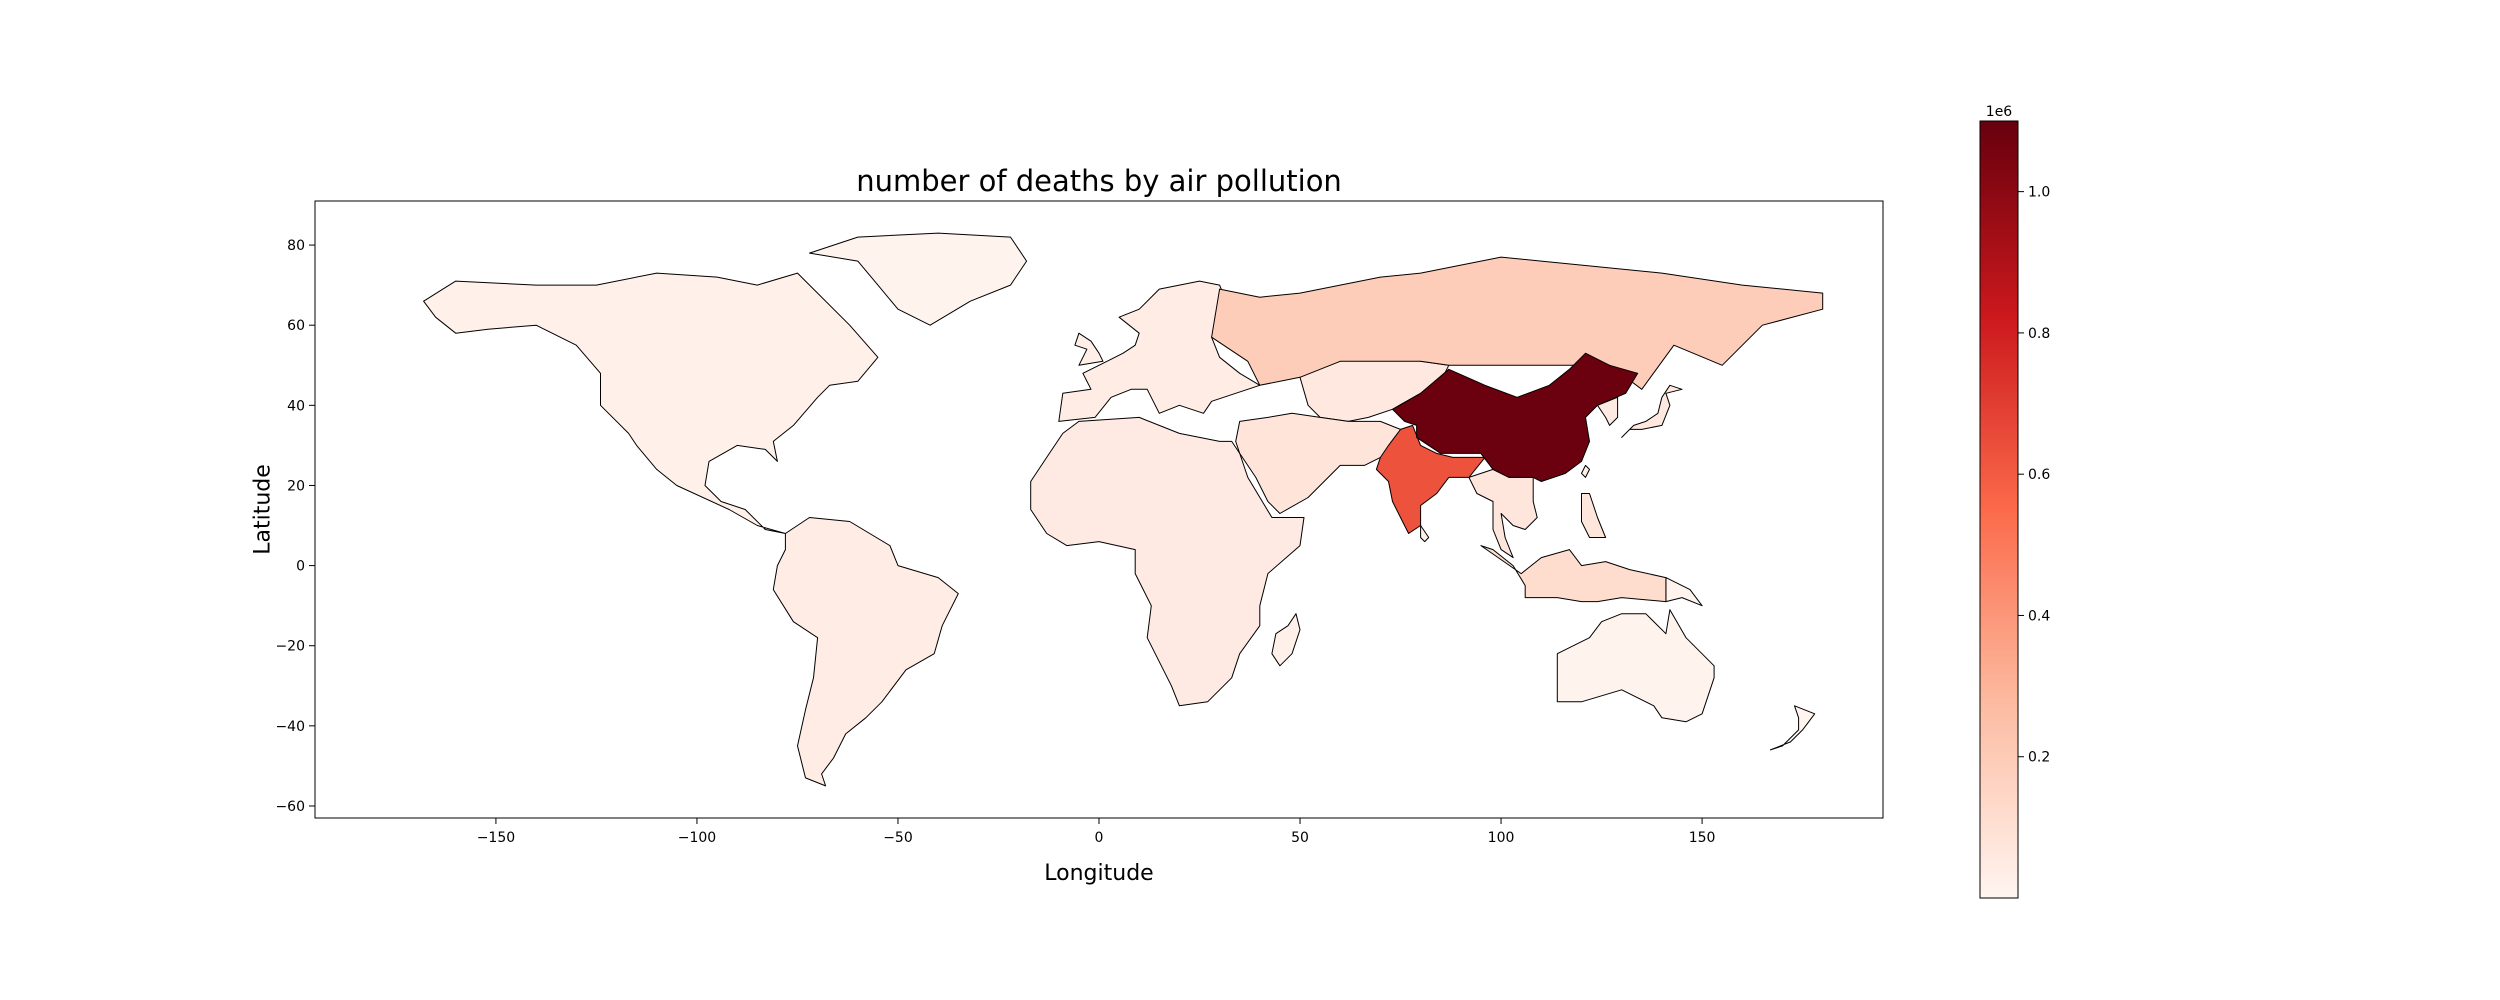 The height and width of the screenshot is (1000, 2500). What do you see at coordinates (651, 403) in the screenshot?
I see `region-north-america` at bounding box center [651, 403].